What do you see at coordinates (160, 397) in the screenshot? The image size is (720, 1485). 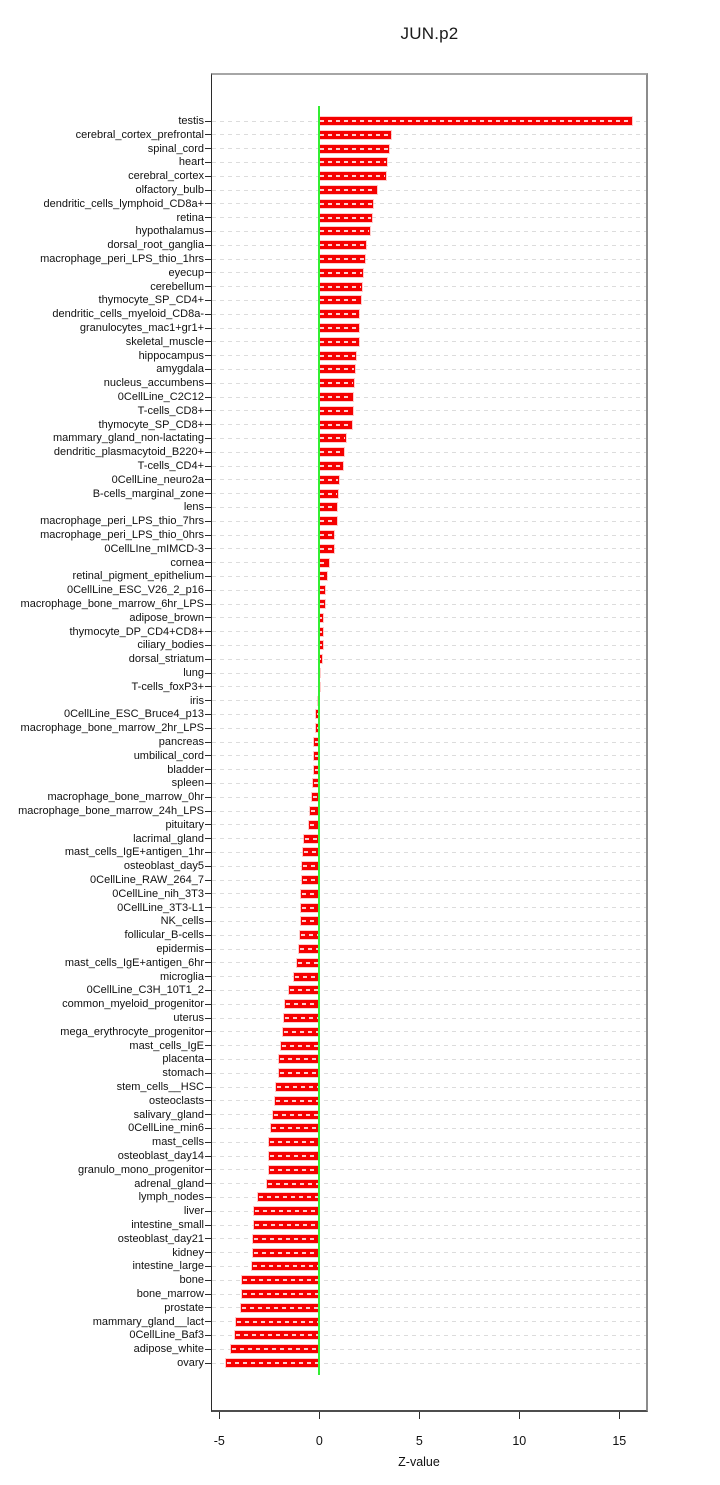 I see `category-label: 0CellLine_C2C12` at bounding box center [160, 397].